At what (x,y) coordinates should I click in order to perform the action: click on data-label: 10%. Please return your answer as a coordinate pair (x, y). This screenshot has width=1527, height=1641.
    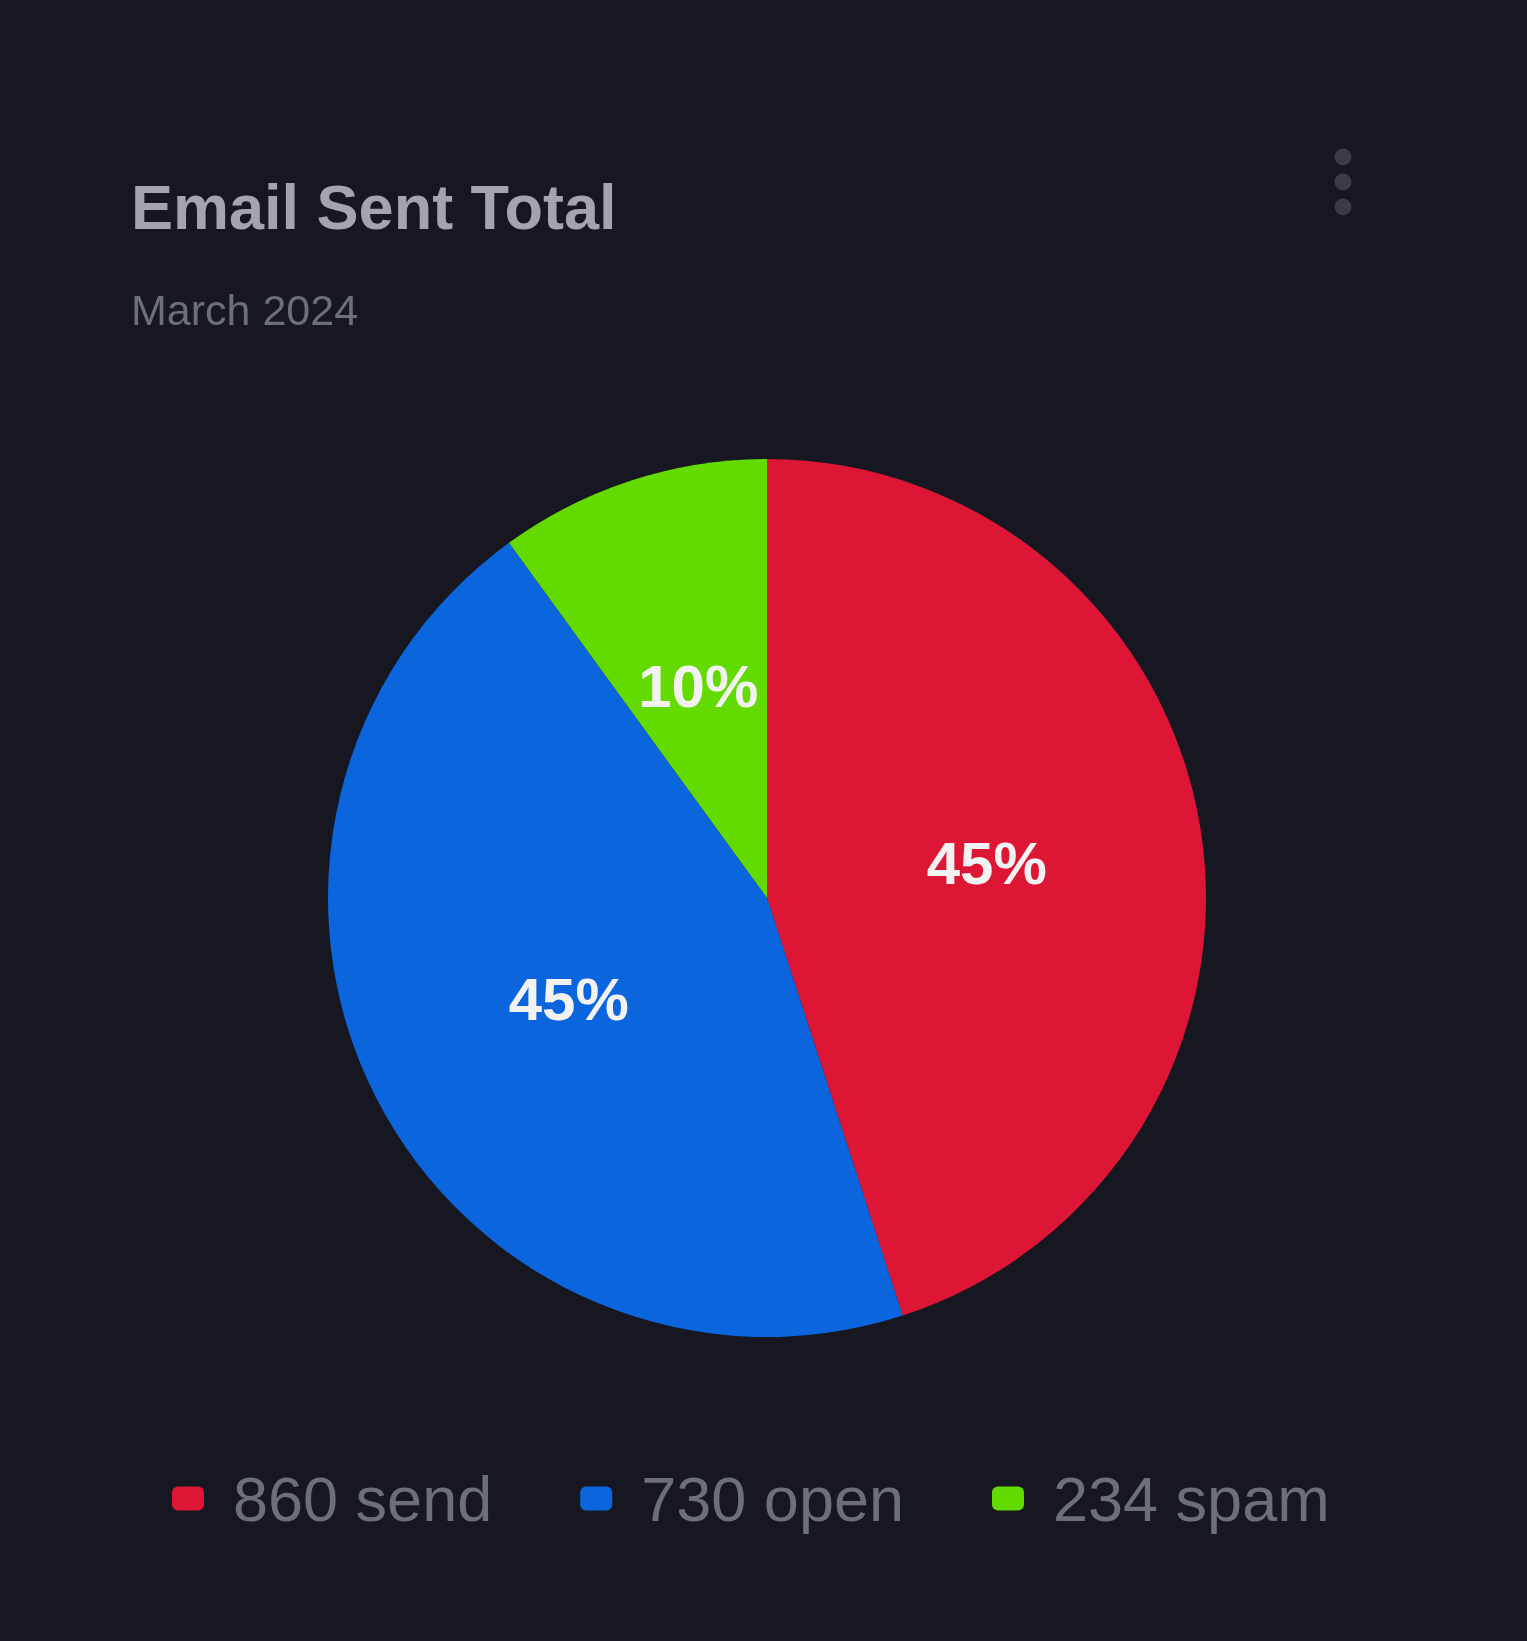
    Looking at the image, I should click on (698, 686).